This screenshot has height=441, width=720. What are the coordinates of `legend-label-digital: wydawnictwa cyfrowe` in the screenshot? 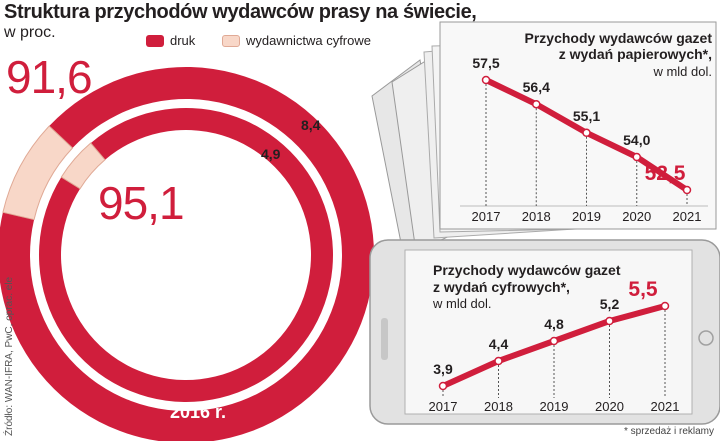 It's located at (308, 40).